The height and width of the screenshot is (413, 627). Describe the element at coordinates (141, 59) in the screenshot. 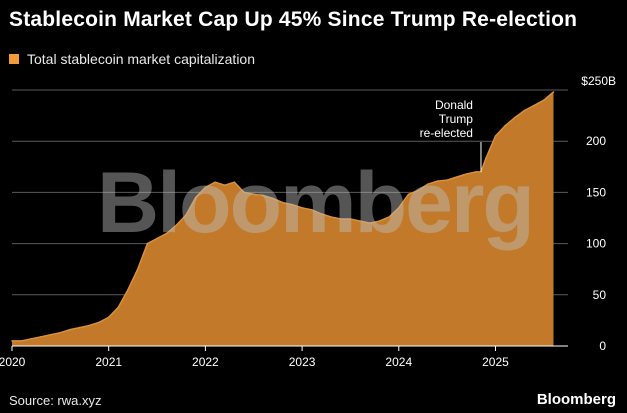

I see `legend-label: Total stablecoin market capitalization` at that location.